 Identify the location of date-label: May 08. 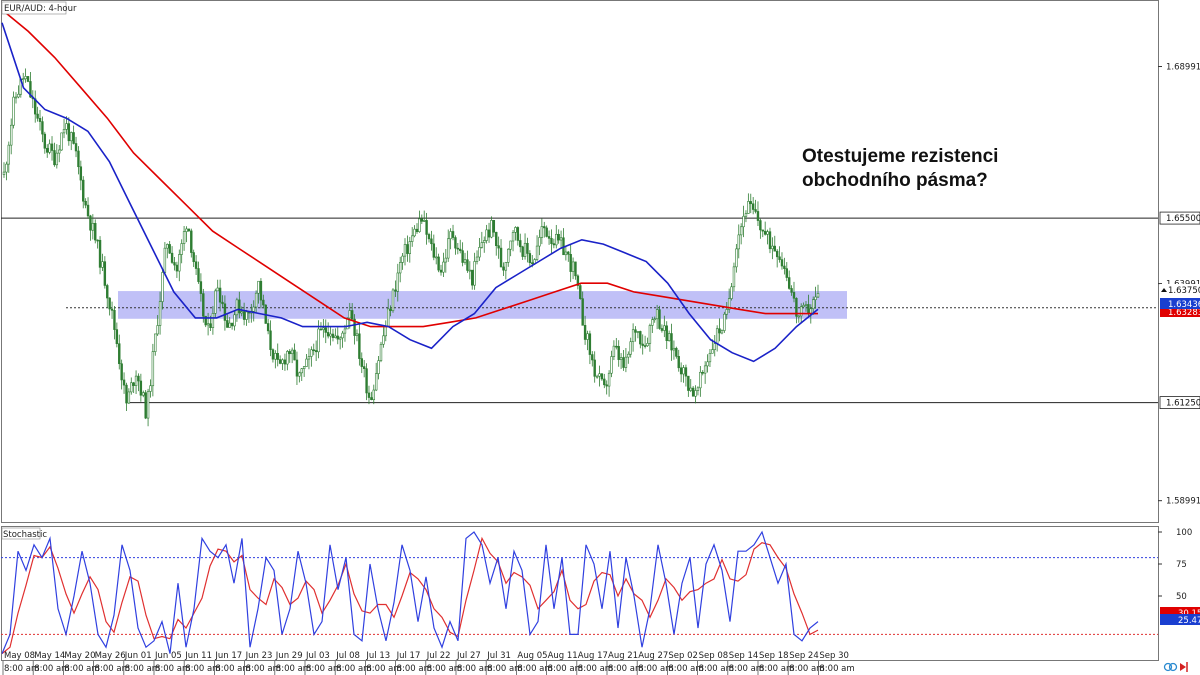
(19, 656).